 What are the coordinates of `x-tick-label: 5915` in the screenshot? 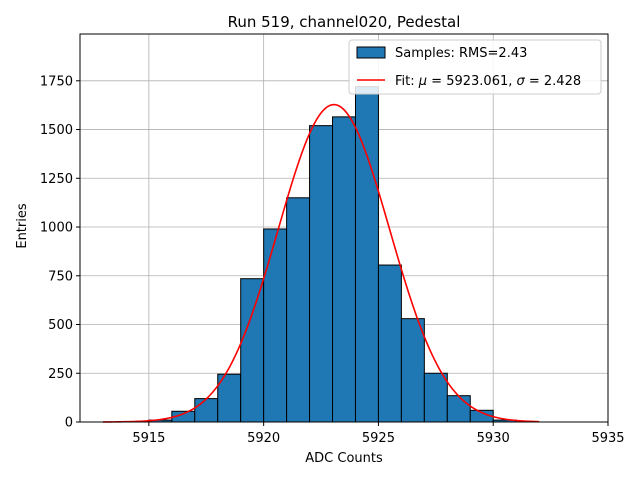 It's located at (148, 438).